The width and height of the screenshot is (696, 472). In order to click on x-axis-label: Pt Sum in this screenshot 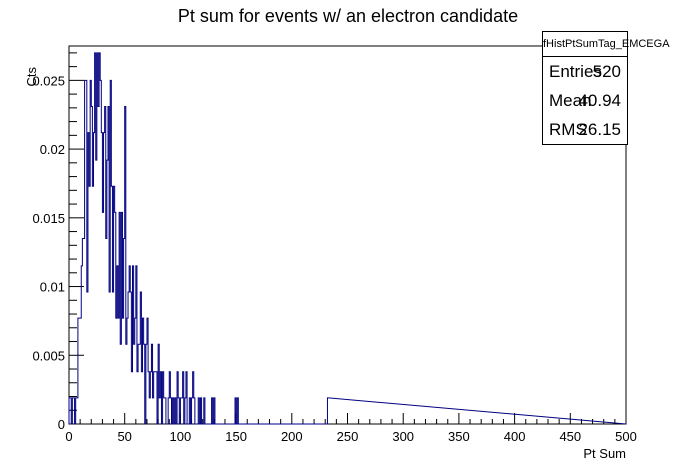, I will do `click(604, 453)`.